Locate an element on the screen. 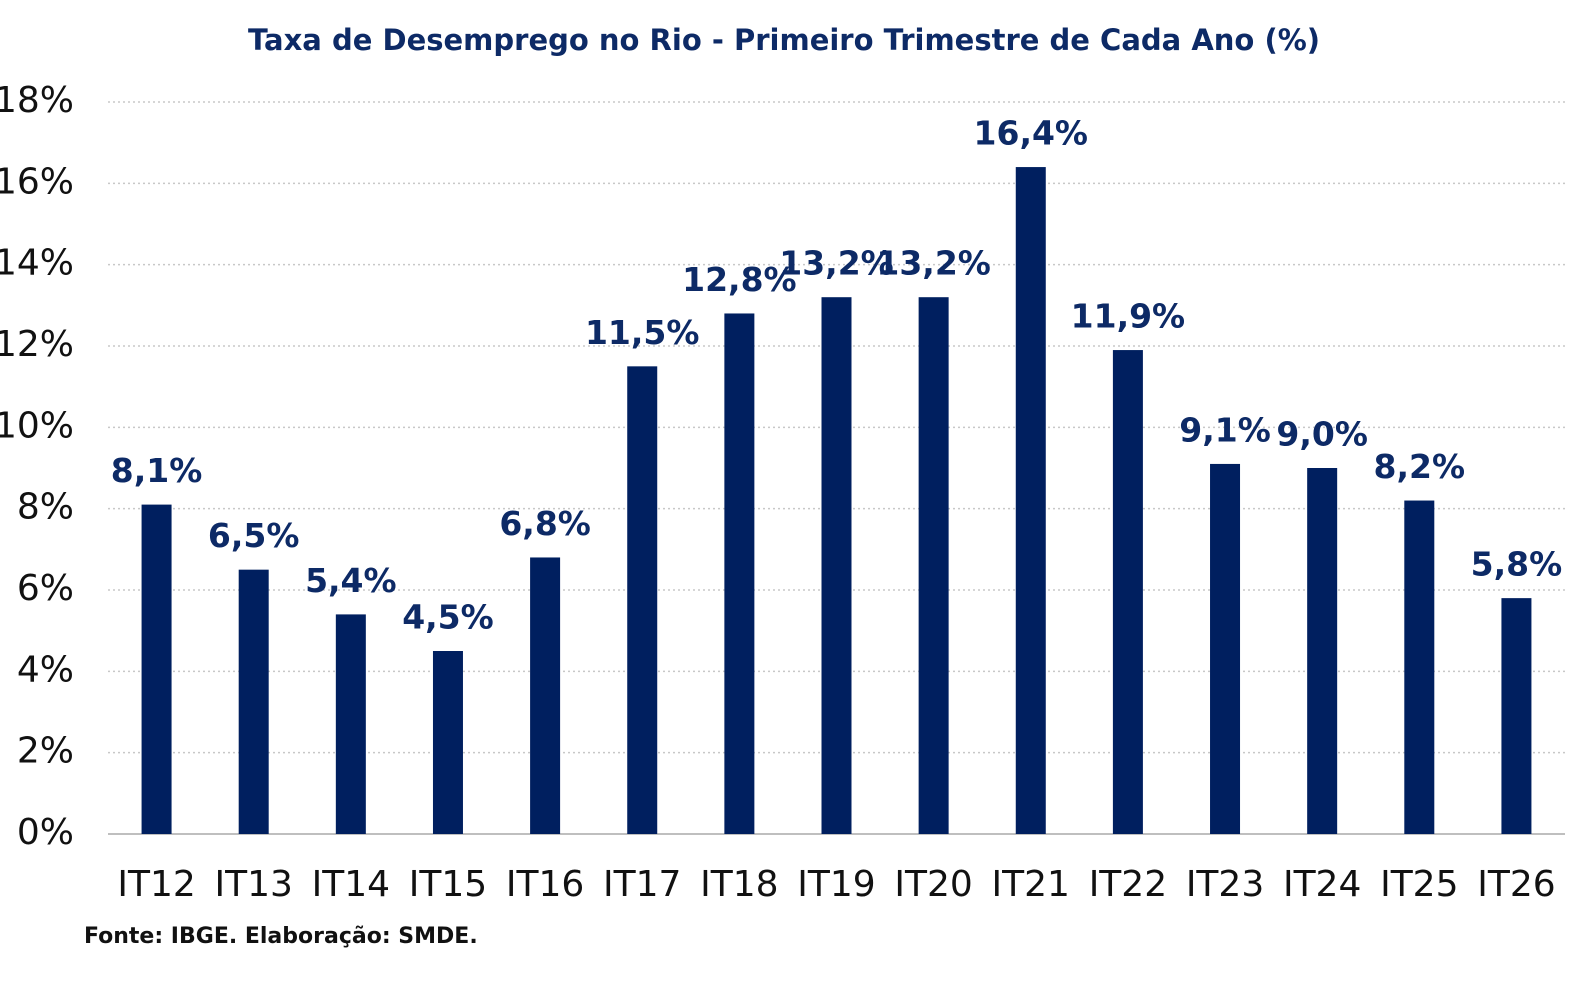 This screenshot has width=1579, height=983. value-label: 6,8% is located at coordinates (545, 523).